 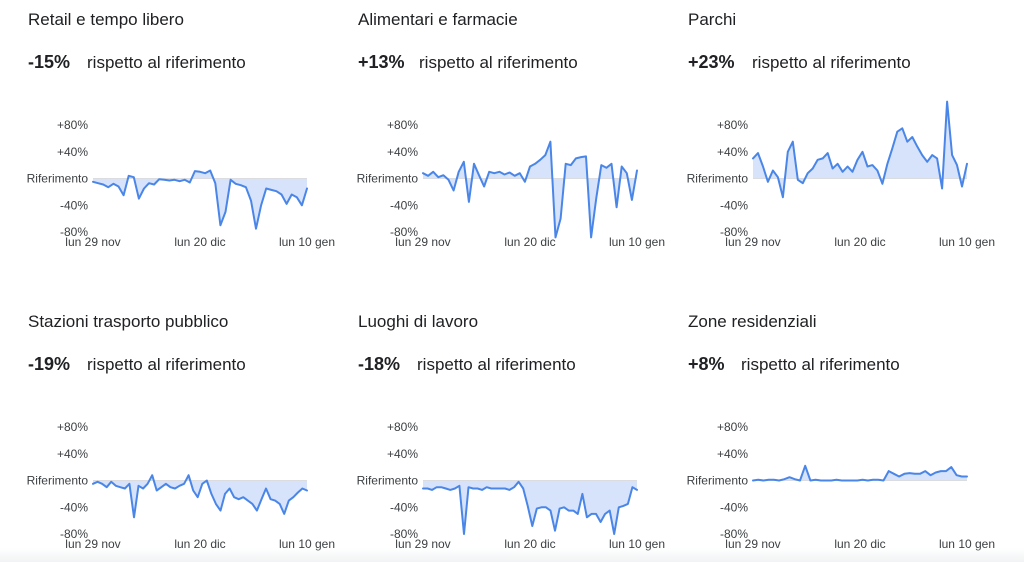 I want to click on summary-value: -19%, so click(x=49, y=364).